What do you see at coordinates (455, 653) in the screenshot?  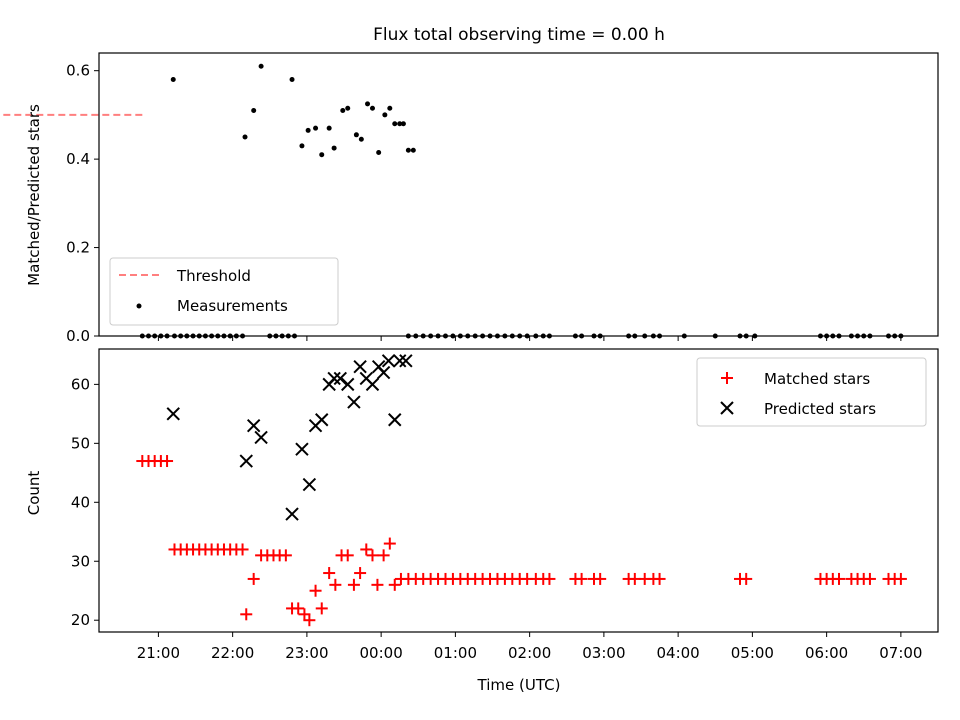 I see `bottom-x-tick-label: 01:00` at bounding box center [455, 653].